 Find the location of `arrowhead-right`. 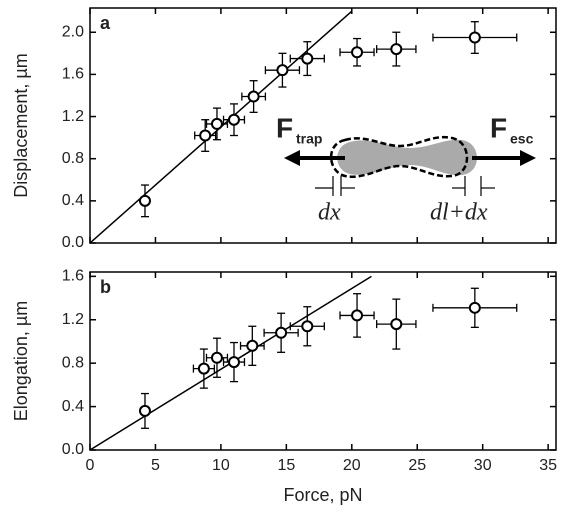

arrowhead-right is located at coordinates (528, 158).